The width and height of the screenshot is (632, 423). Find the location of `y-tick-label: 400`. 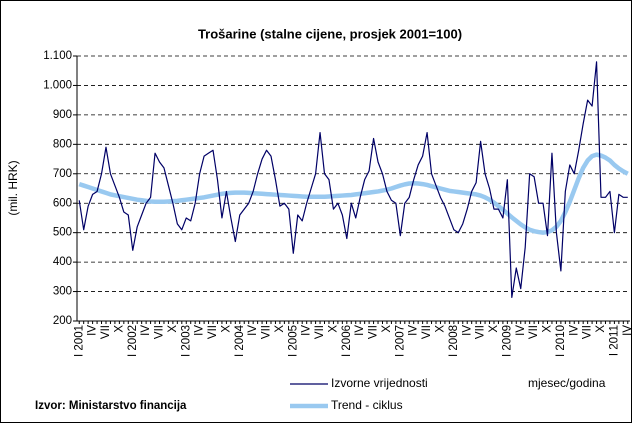

y-tick-label: 400 is located at coordinates (62, 262).